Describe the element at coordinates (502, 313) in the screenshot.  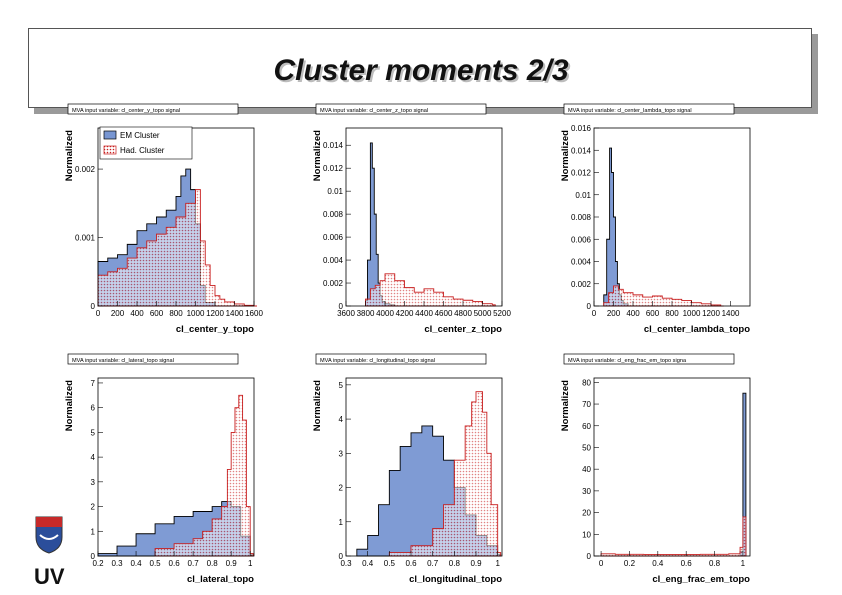
I see `x-tick-label: 5200` at that location.